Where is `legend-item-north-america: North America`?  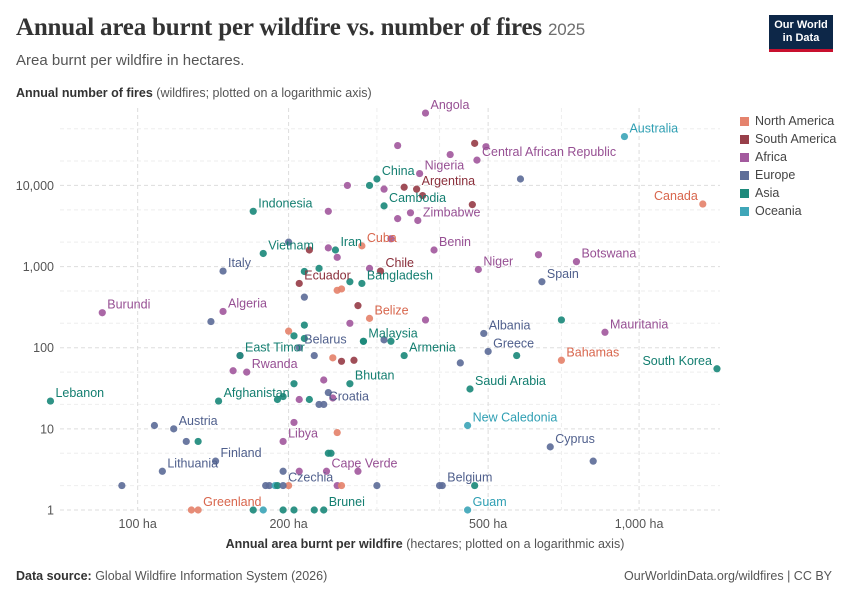 legend-item-north-america: North America is located at coordinates (788, 121).